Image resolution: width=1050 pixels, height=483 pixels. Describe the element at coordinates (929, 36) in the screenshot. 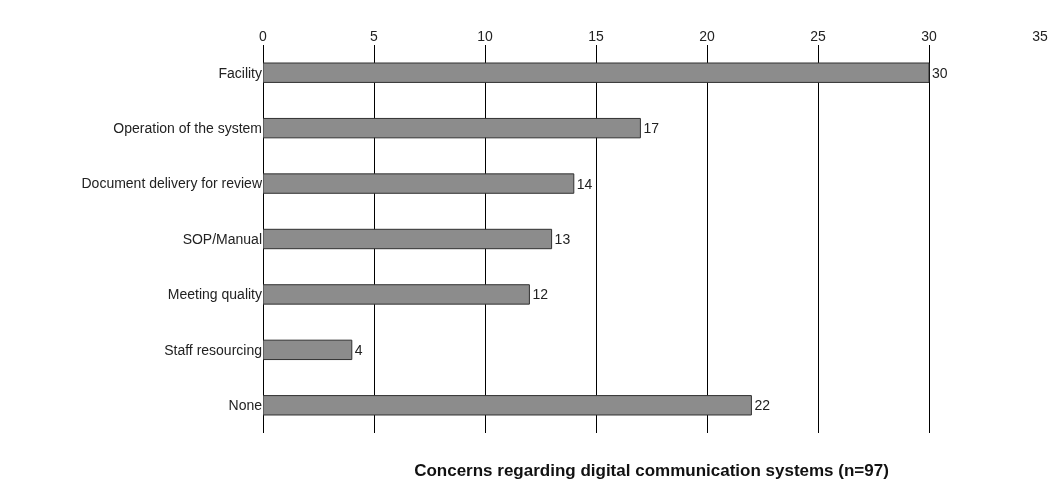

I see `x-tick-label: 30` at that location.